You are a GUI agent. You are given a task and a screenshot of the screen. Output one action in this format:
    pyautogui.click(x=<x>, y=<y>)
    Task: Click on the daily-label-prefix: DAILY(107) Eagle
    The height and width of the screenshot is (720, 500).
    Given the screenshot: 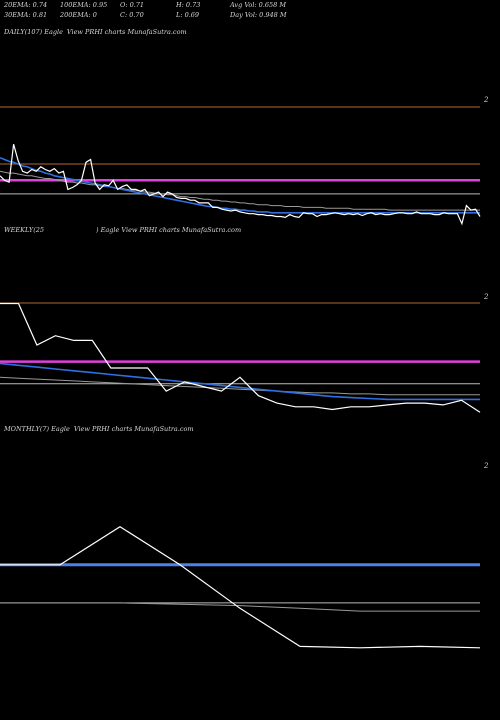 What is the action you would take?
    pyautogui.click(x=33, y=32)
    